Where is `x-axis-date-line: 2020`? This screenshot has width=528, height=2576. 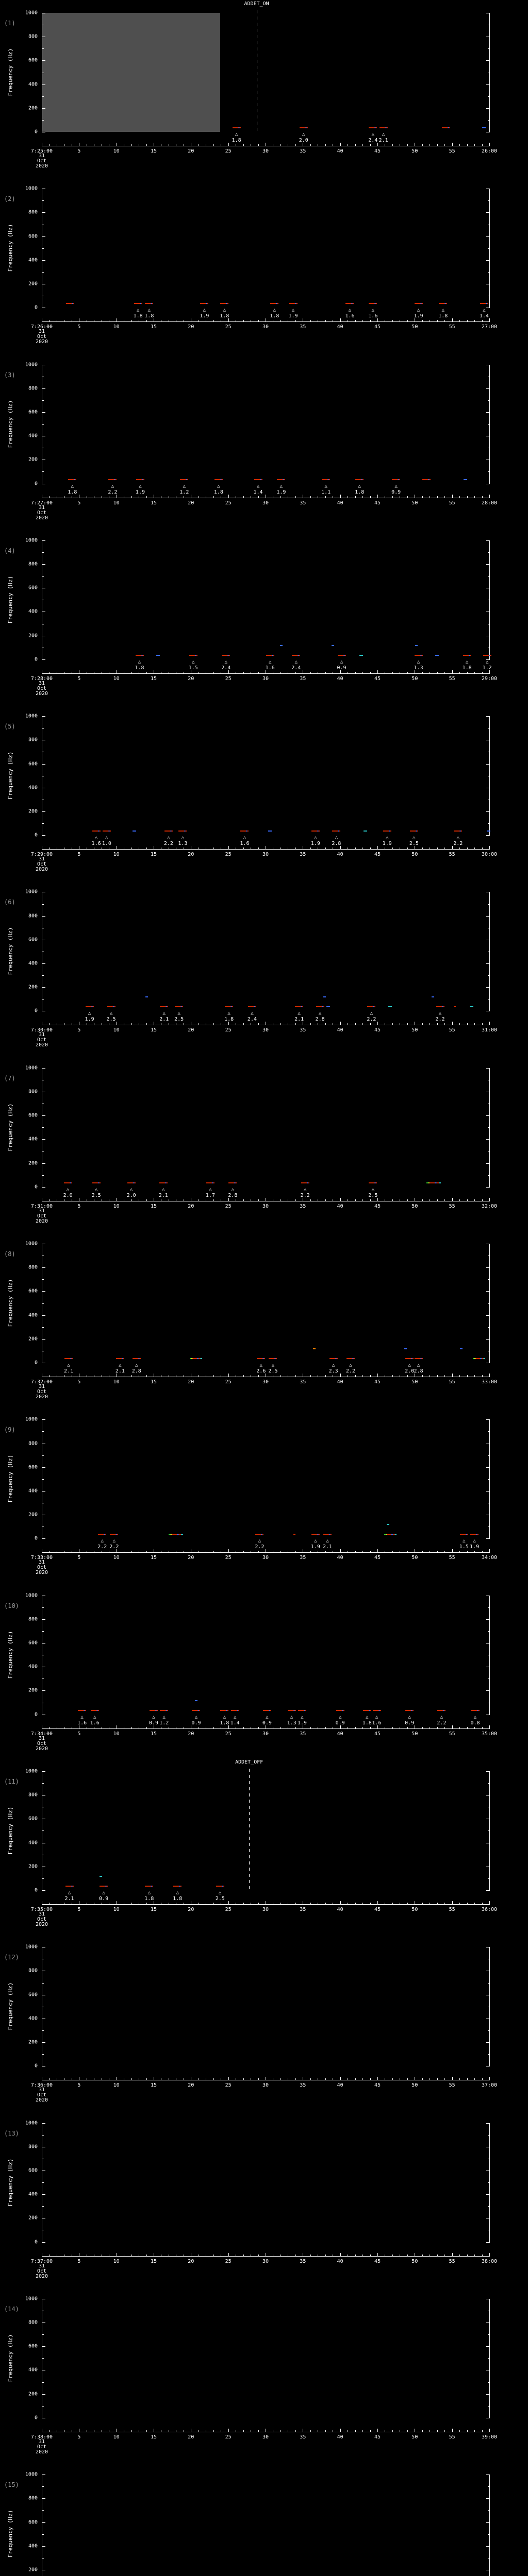 x-axis-date-line: 2020 is located at coordinates (41, 1045).